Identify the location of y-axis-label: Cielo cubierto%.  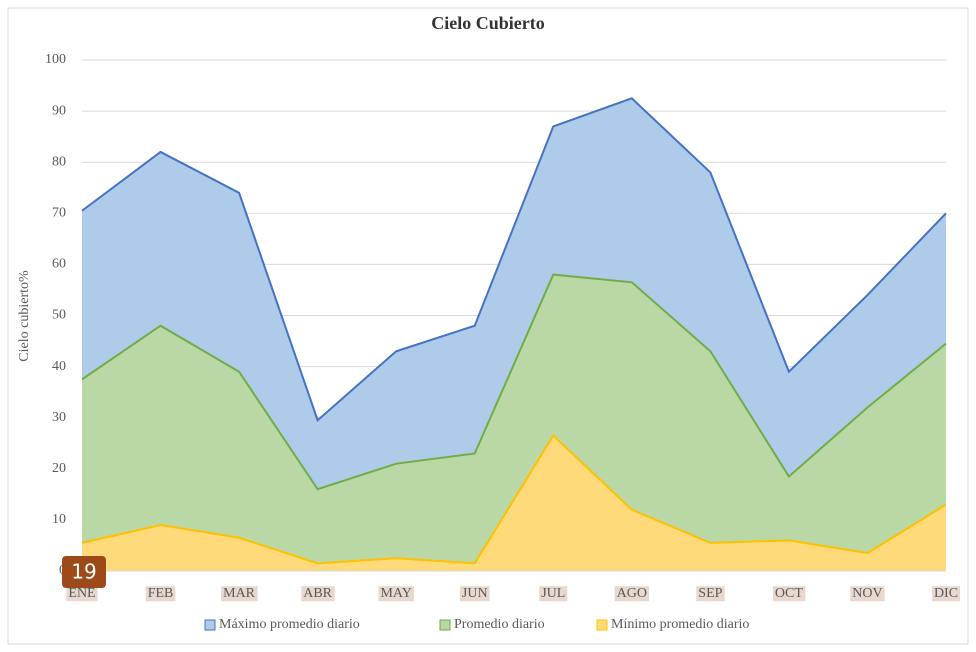
(24, 316).